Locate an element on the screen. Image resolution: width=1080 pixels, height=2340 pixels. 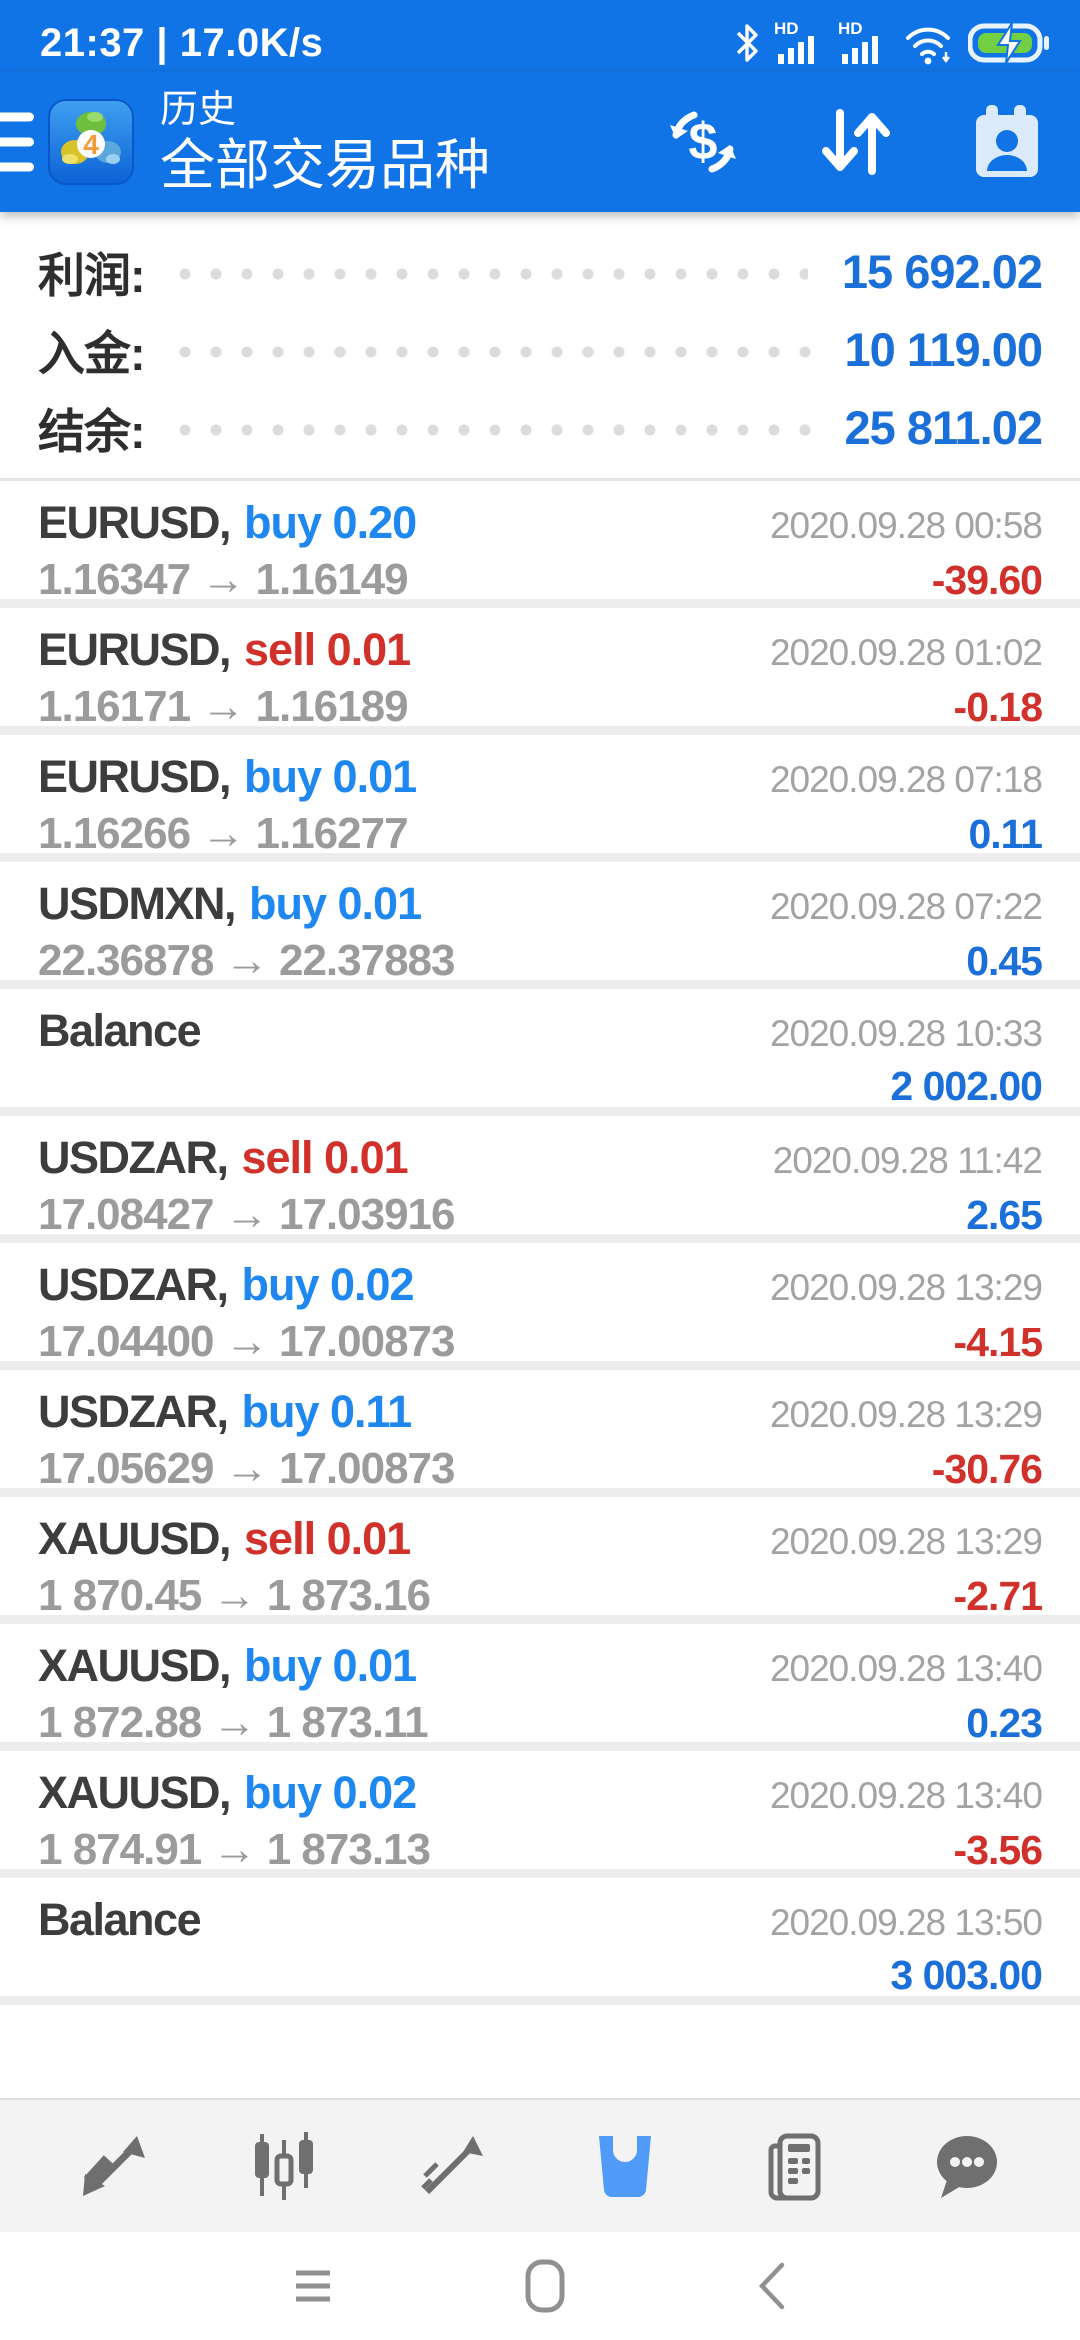
row-title: EURUSD, buy 0.20 is located at coordinates (227, 523).